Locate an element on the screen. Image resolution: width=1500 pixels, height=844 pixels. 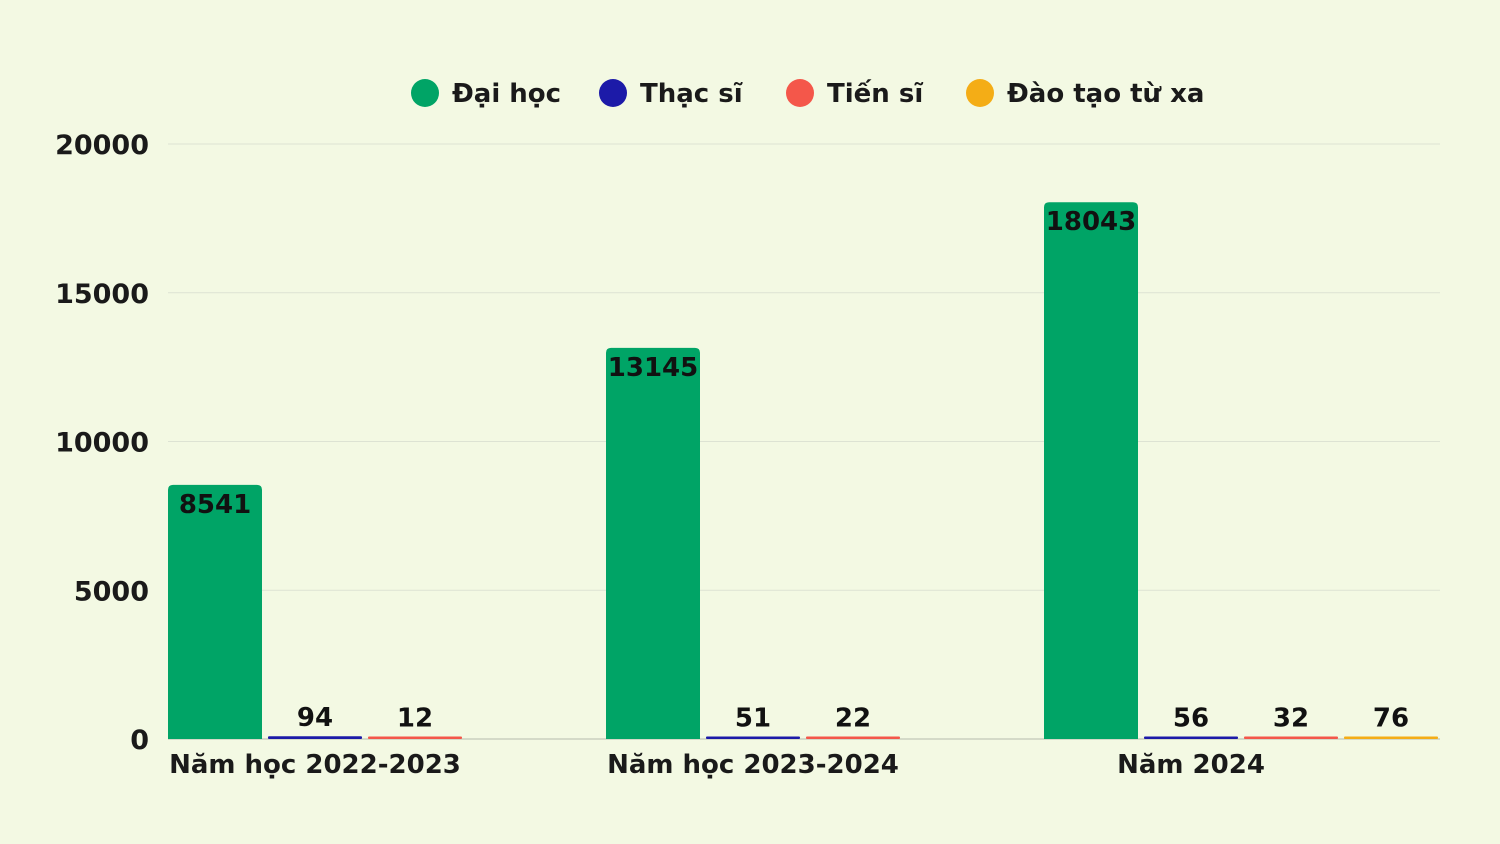
data-label: 12 is located at coordinates (415, 719).